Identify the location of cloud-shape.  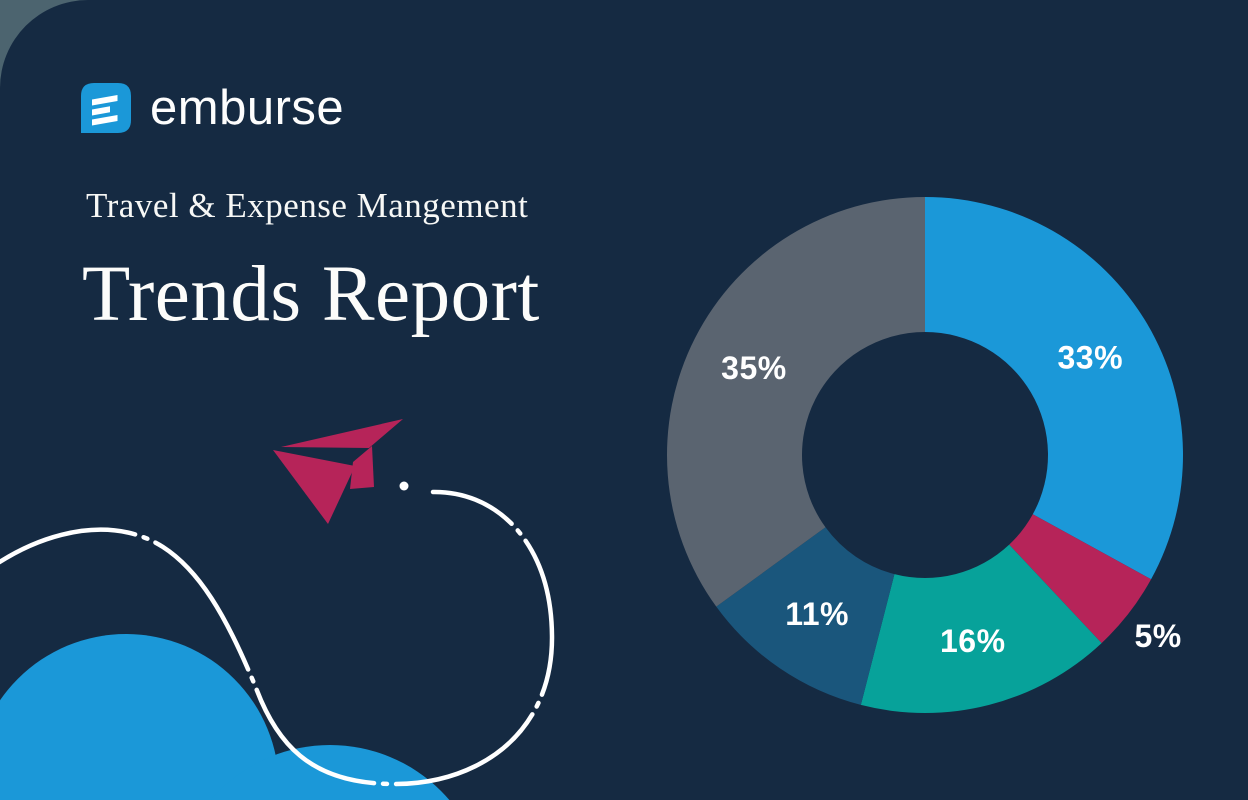
(225, 717).